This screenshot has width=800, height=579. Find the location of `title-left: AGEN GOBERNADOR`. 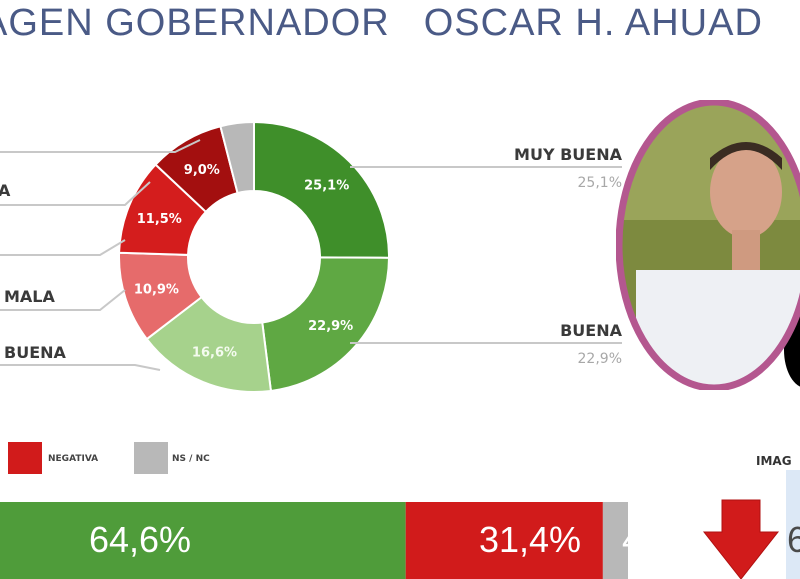

title-left: AGEN GOBERNADOR is located at coordinates (195, 23).